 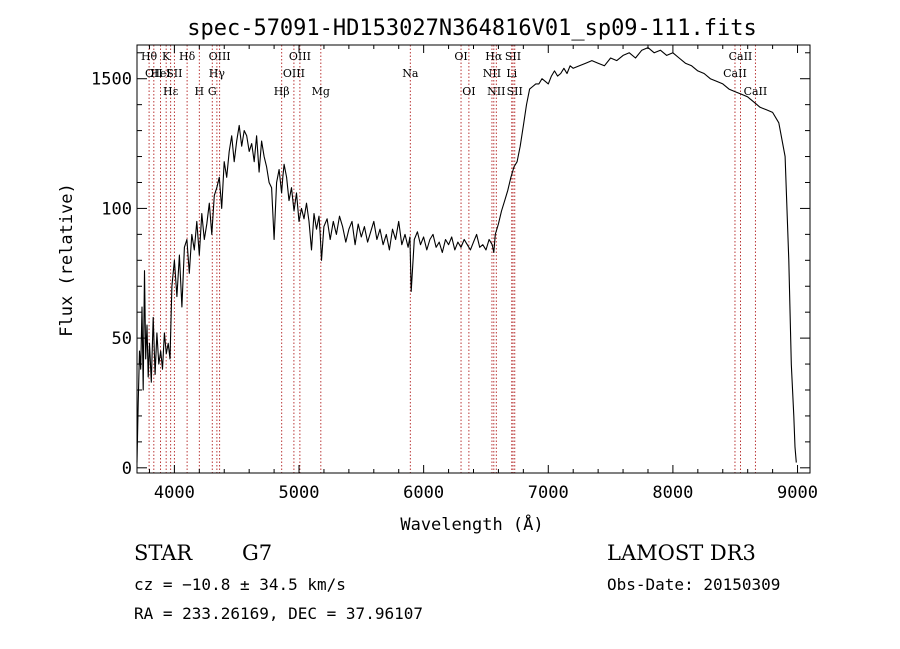 I want to click on x-tick-label: 6000, so click(x=423, y=493).